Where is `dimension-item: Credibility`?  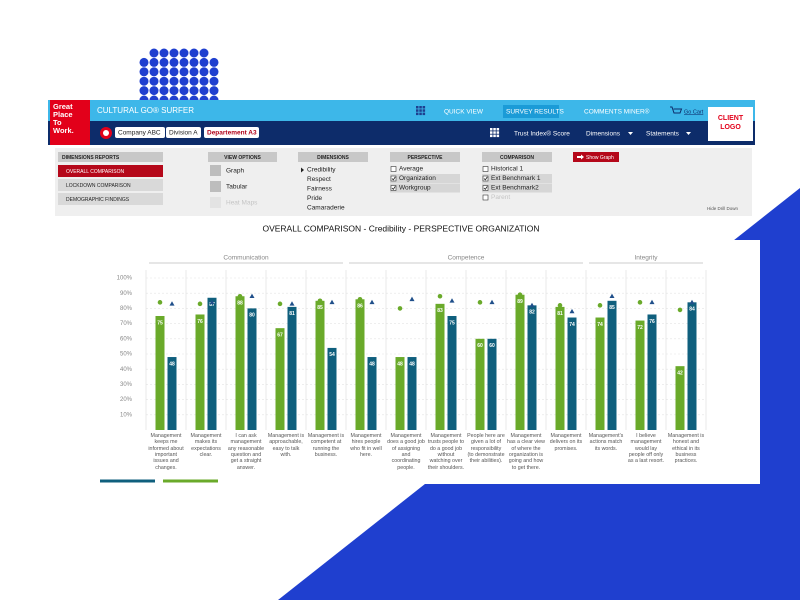 dimension-item: Credibility is located at coordinates (321, 170).